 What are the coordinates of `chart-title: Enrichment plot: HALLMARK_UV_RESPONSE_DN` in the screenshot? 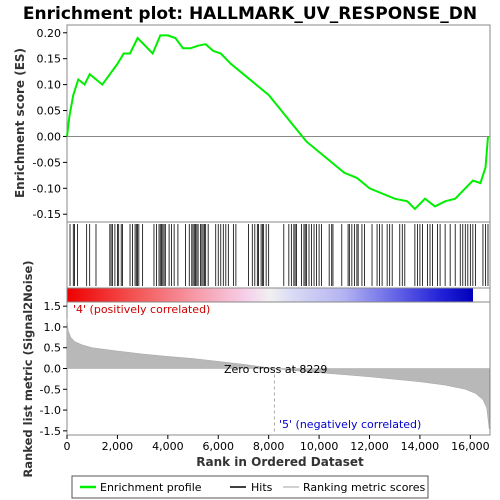 It's located at (250, 14).